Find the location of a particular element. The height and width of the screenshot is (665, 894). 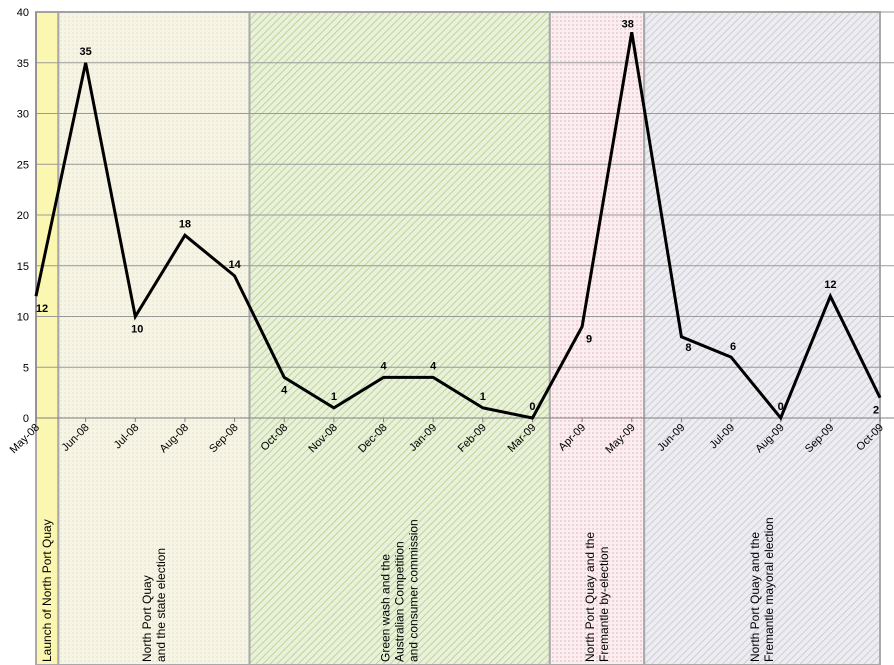

data-label: 38 is located at coordinates (628, 24).